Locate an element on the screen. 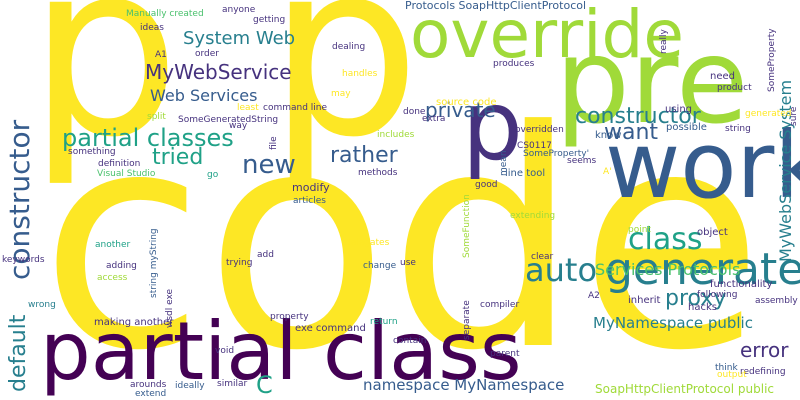 This screenshot has height=400, width=800. word-possible: possible is located at coordinates (686, 127).